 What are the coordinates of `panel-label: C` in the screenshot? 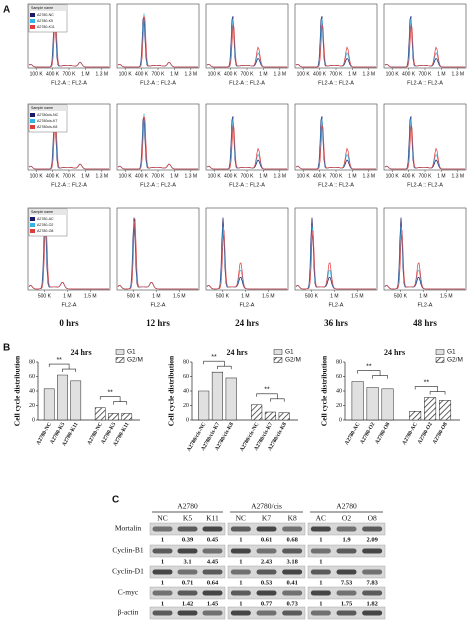 It's located at (115, 500).